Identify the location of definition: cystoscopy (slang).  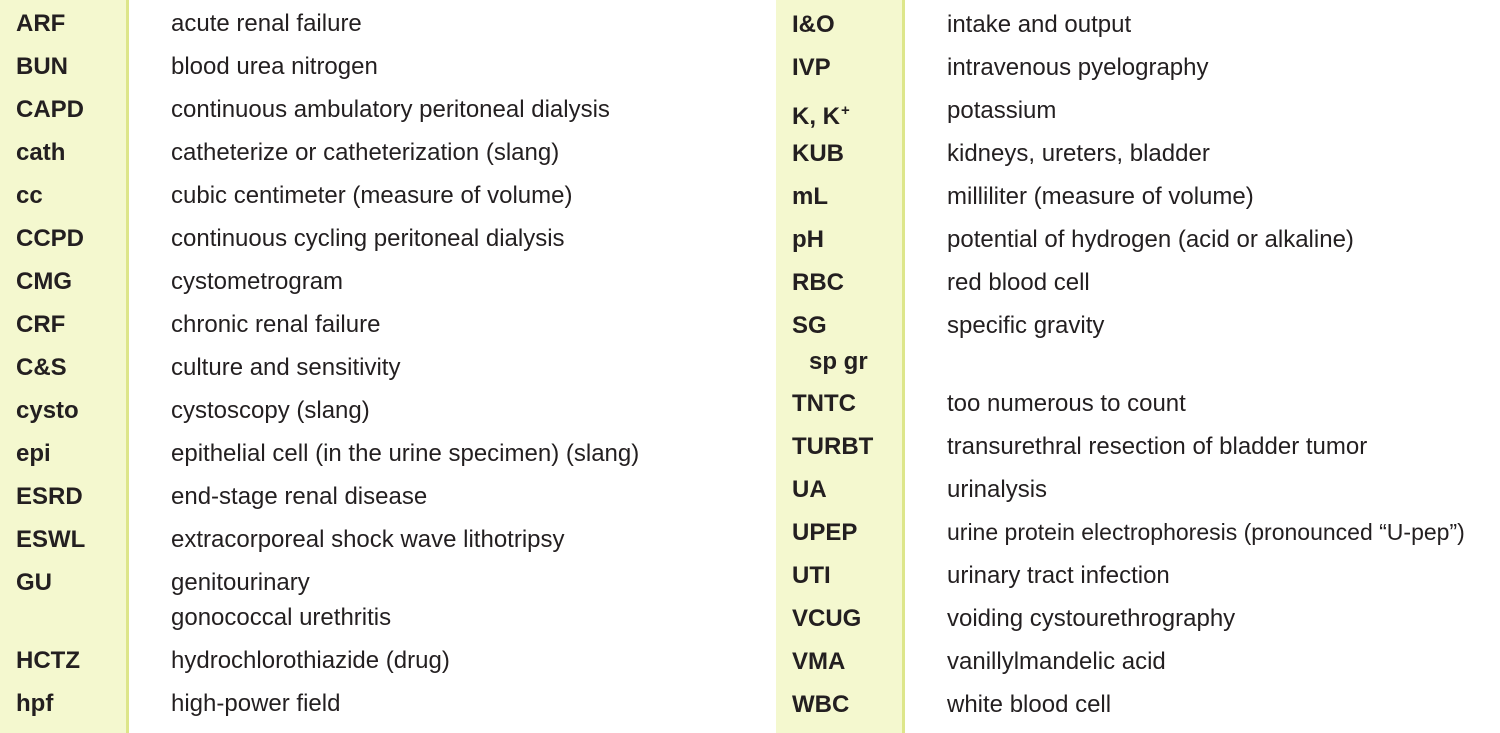
(270, 410).